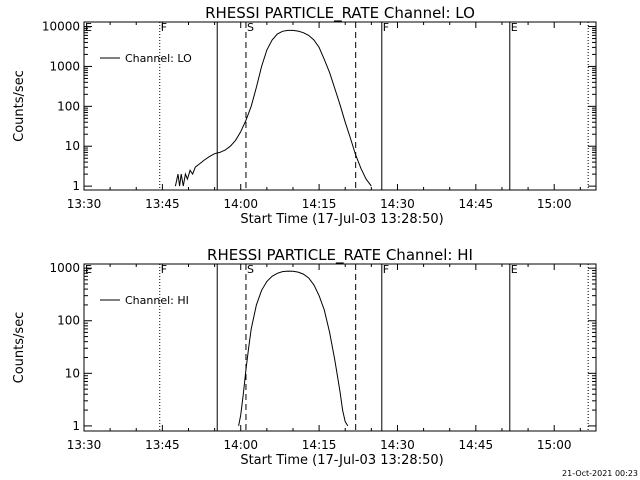 The height and width of the screenshot is (480, 640). Describe the element at coordinates (158, 58) in the screenshot. I see `legend-label: Channel: LO` at that location.